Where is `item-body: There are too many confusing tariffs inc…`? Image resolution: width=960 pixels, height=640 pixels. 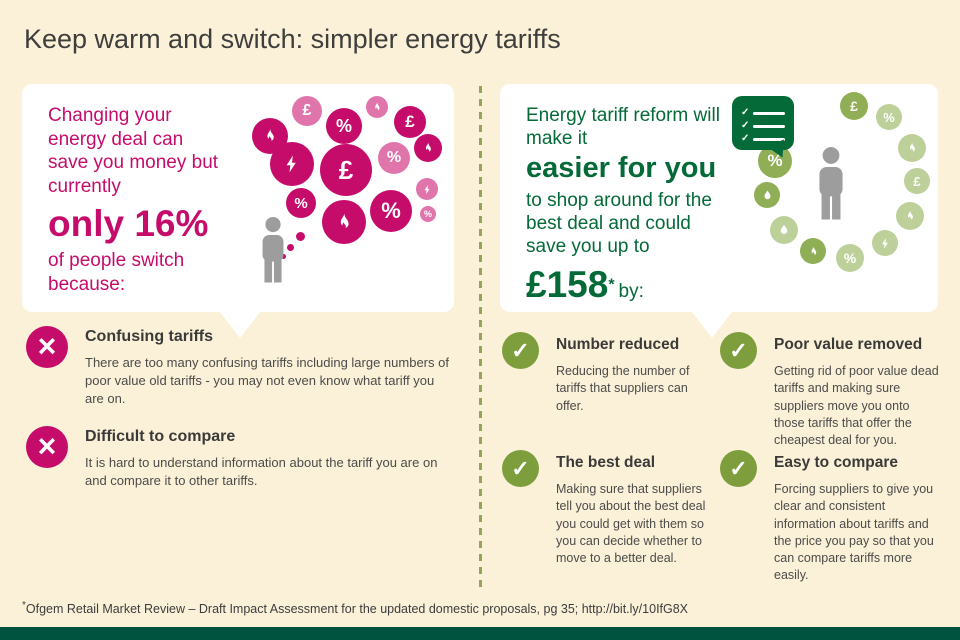 item-body: There are too many confusing tariffs inc… is located at coordinates (267, 380).